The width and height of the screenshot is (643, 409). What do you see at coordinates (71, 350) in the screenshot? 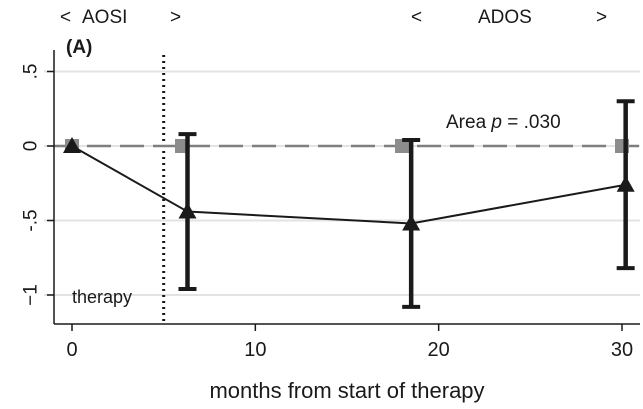
I see `x-tick-label-0: 0` at bounding box center [71, 350].